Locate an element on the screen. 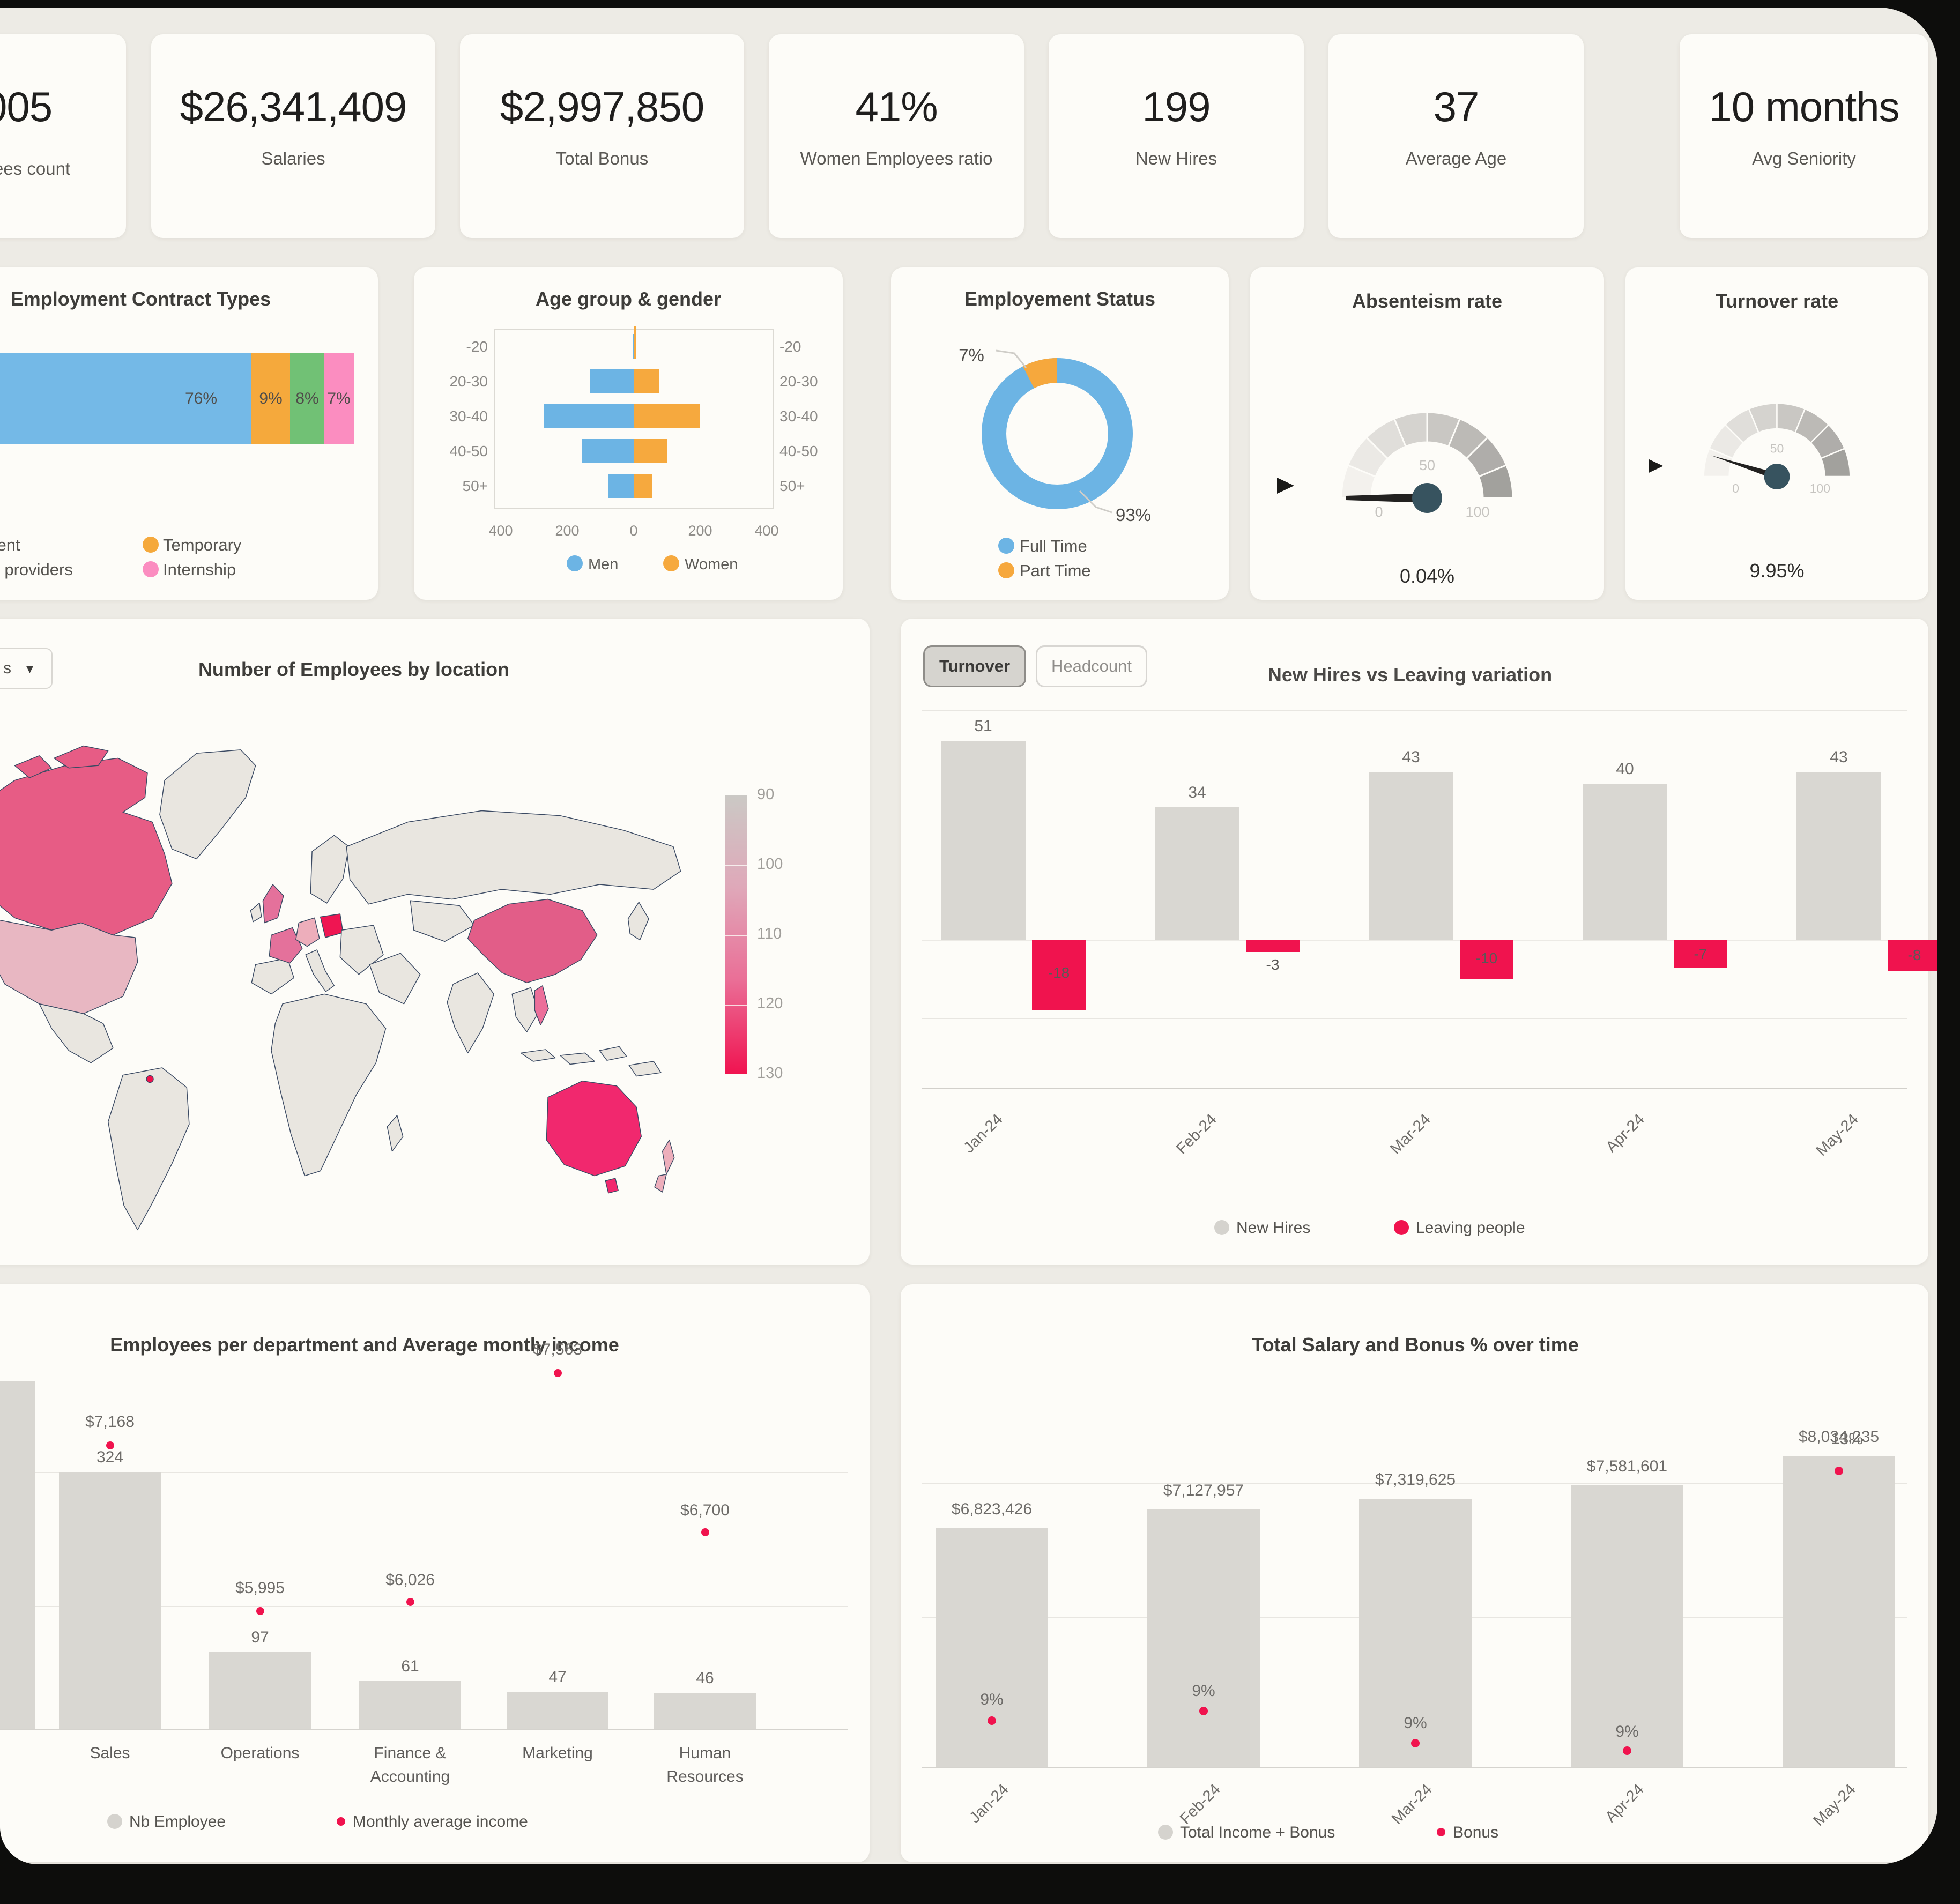 The image size is (1960, 1904). absenteism-gauge-card: Absenteism rate 0 50 100 0.04% is located at coordinates (1427, 433).